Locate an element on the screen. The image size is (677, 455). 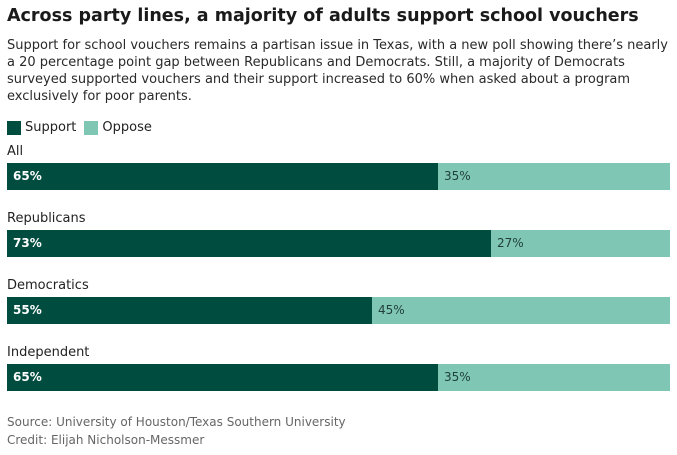
bar-group-independent: Independent 65% 35% is located at coordinates (338, 377).